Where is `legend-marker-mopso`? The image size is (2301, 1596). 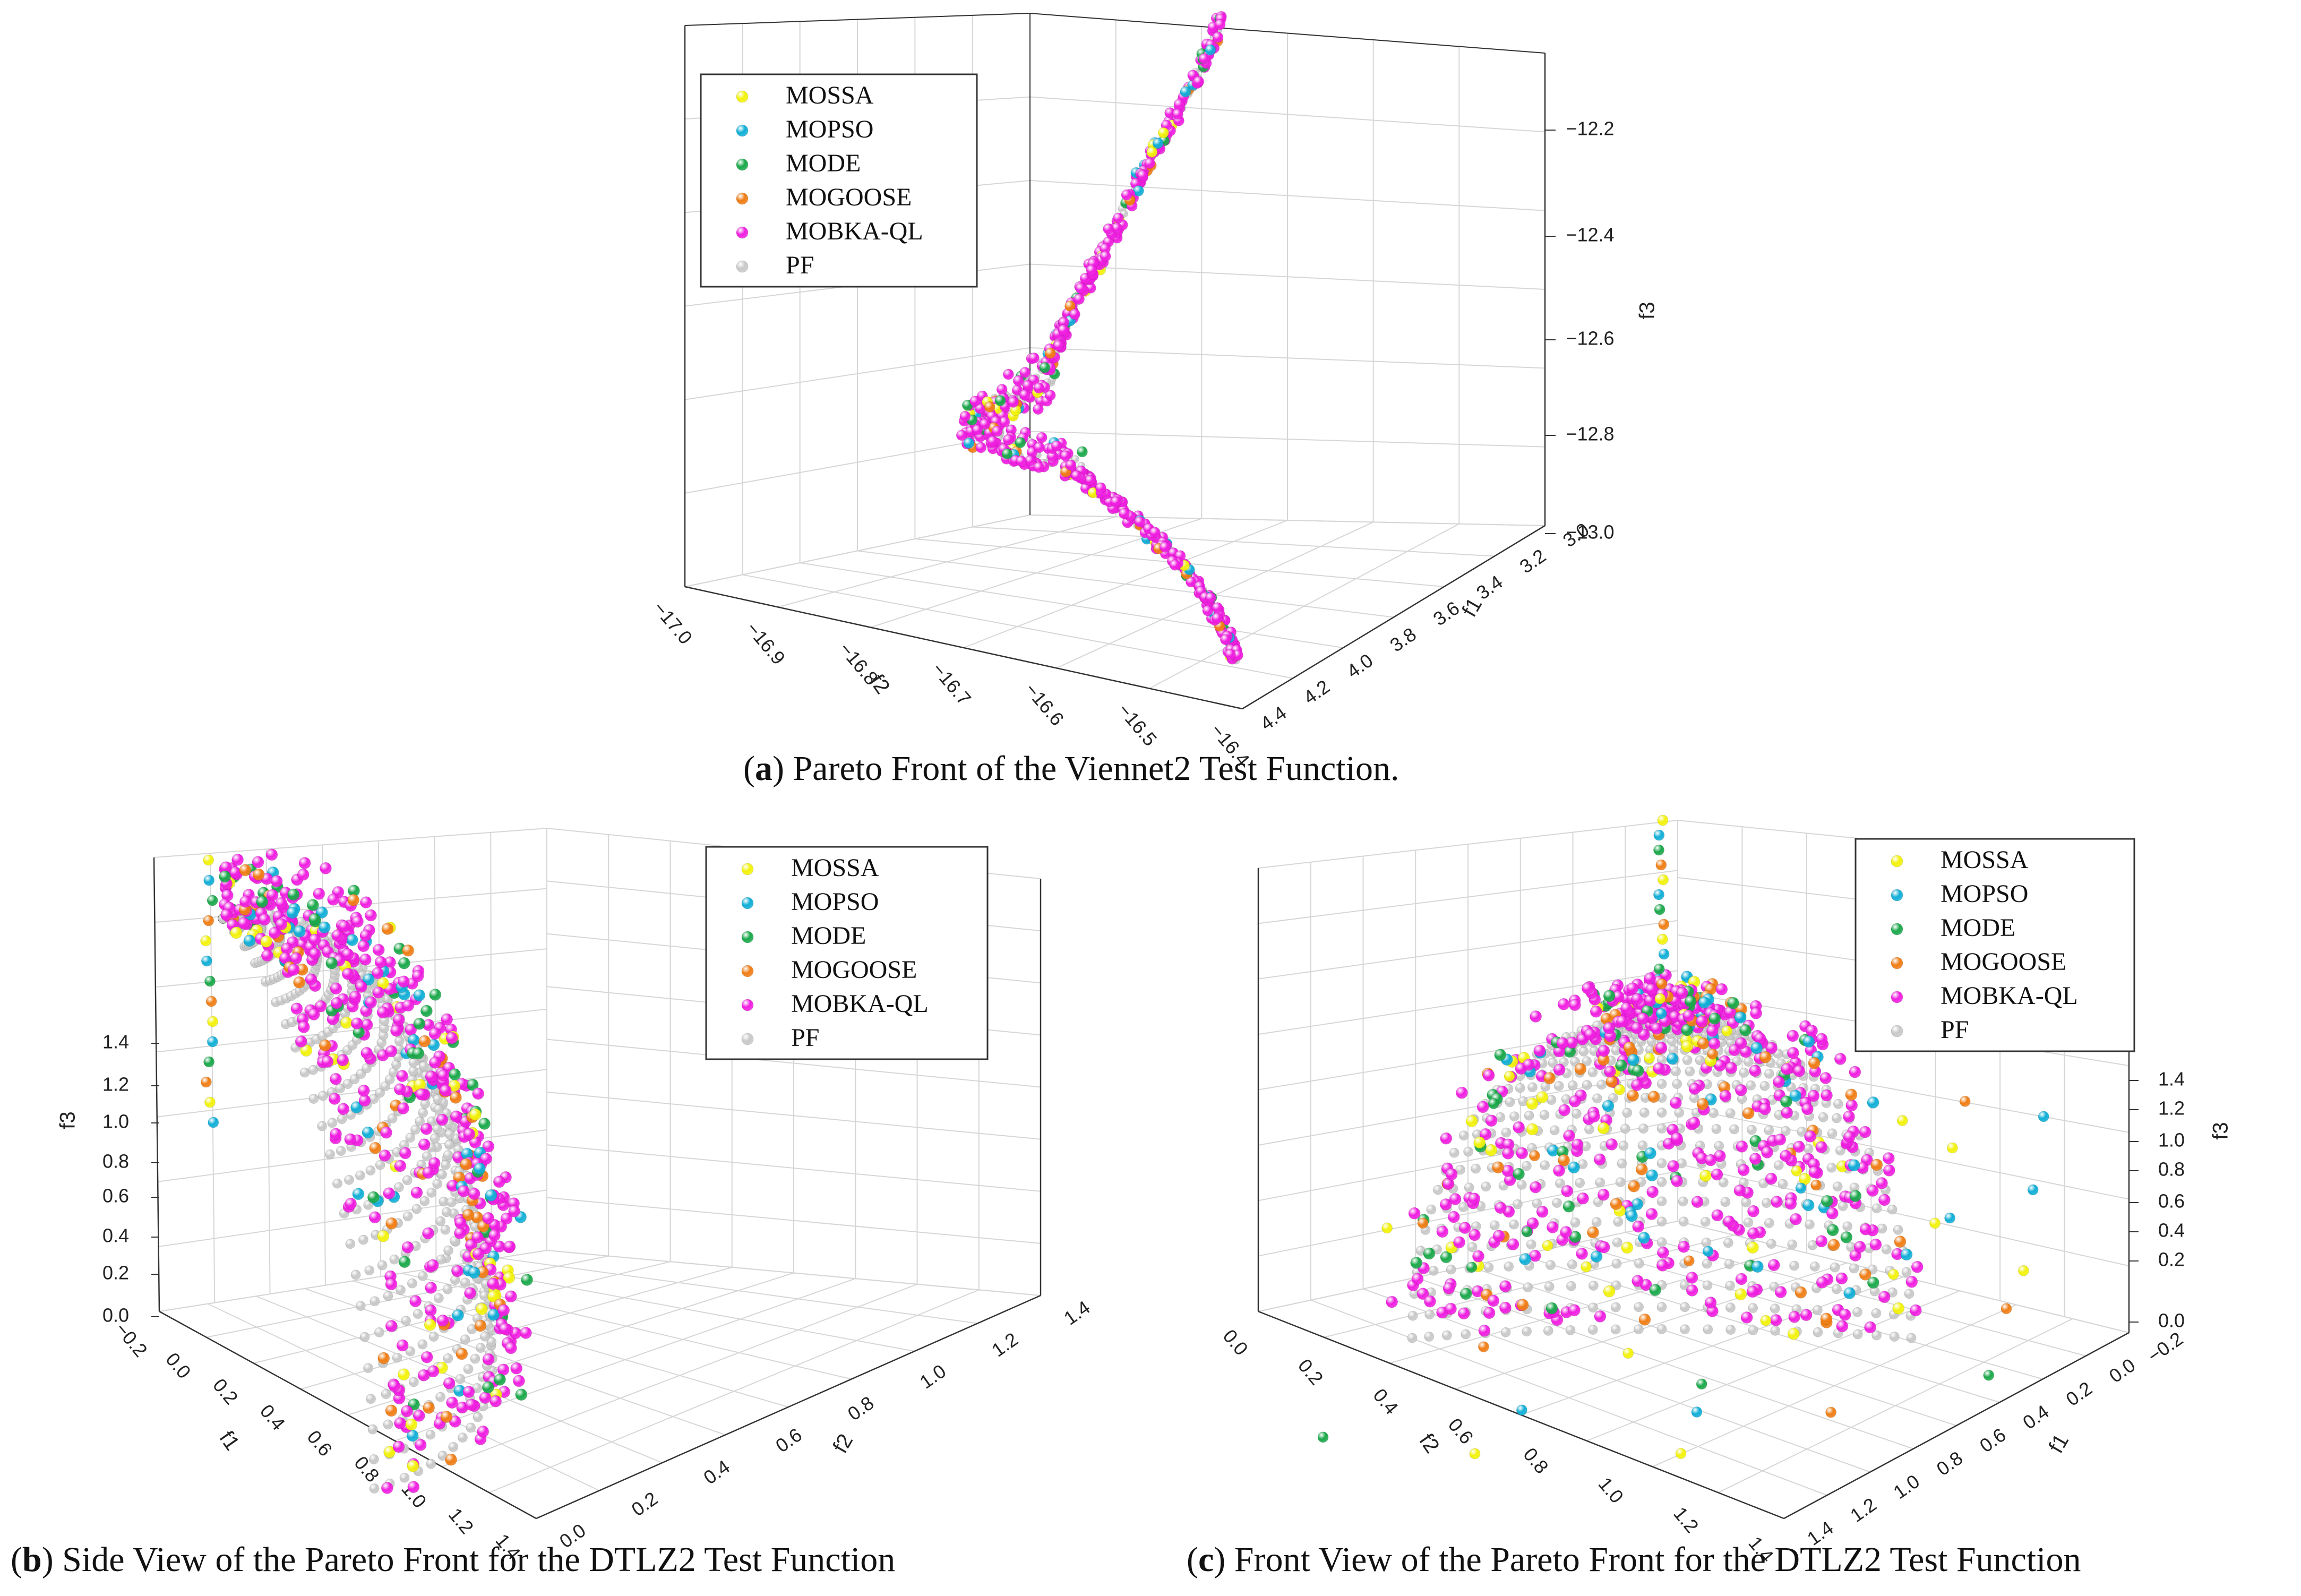 legend-marker-mopso is located at coordinates (742, 130).